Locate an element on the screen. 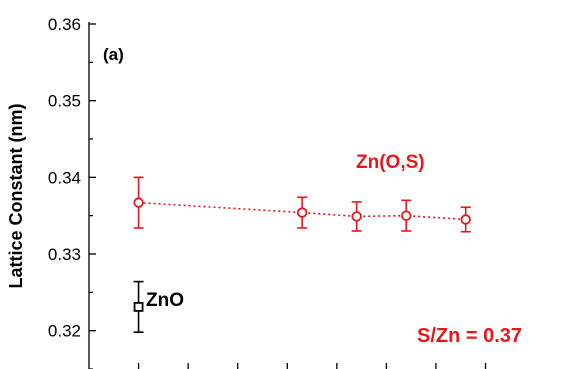 Image resolution: width=561 pixels, height=369 pixels. y-tick-label: 0.33 is located at coordinates (64, 254).